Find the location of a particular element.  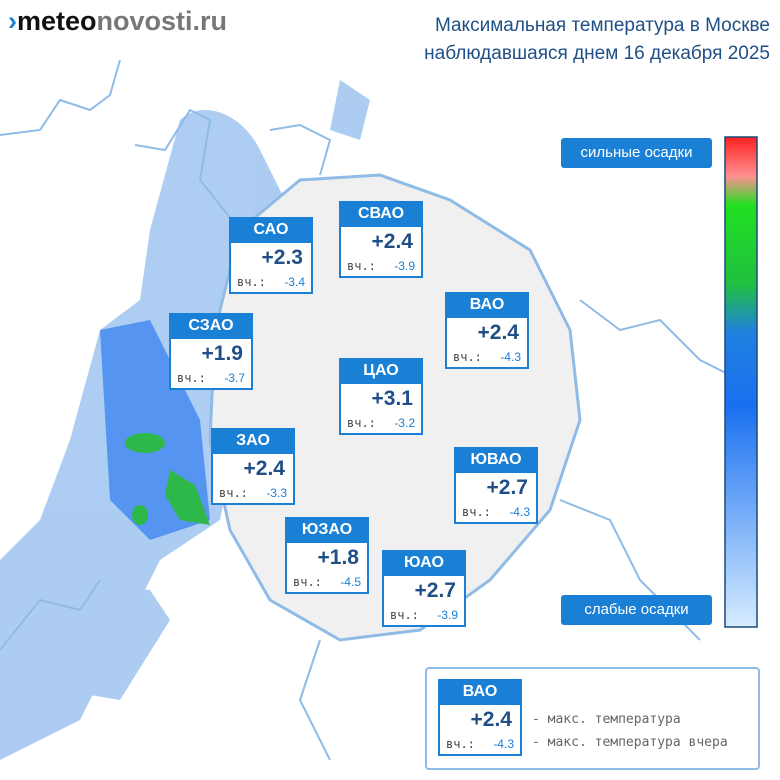

district-box: ЦАО +3.1 вч.: -3.2 is located at coordinates (381, 396).